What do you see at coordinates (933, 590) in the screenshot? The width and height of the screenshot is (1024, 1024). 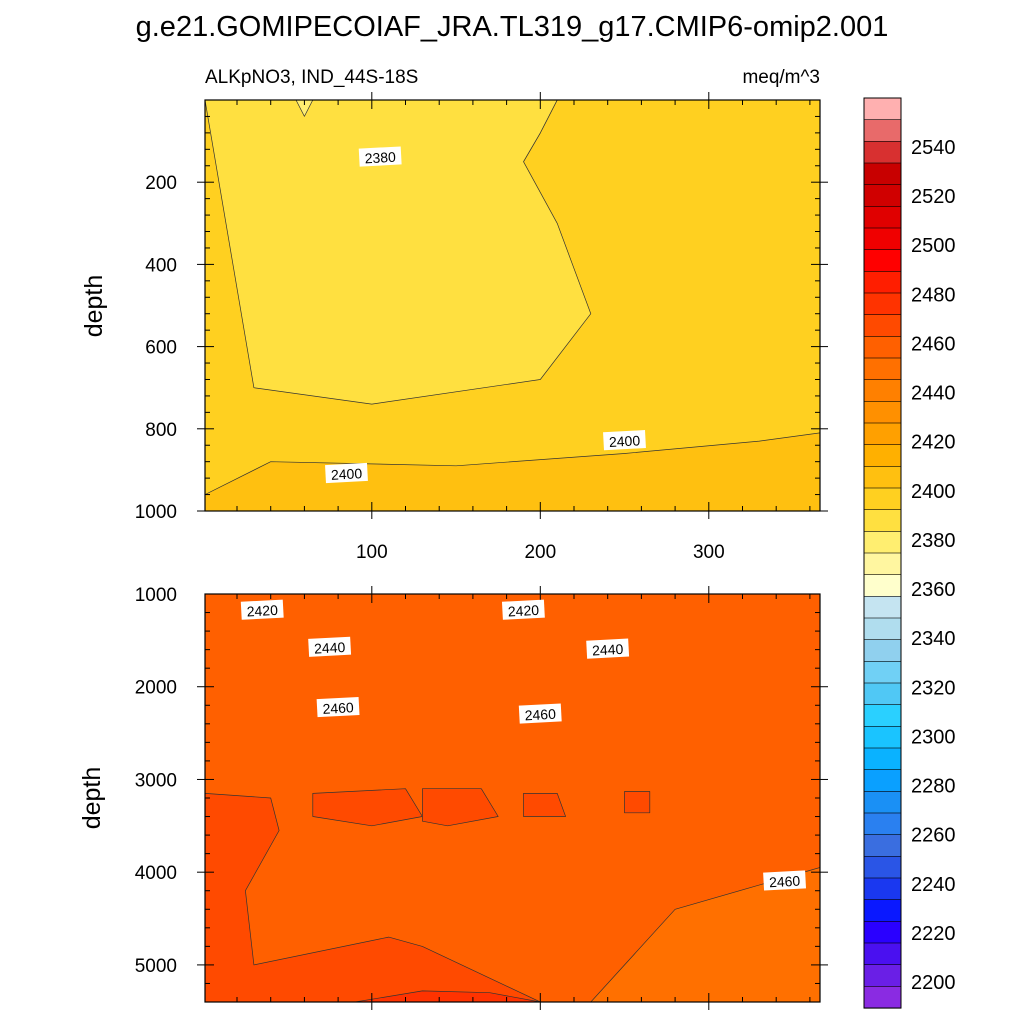 I see `colorbar-label: 2360` at bounding box center [933, 590].